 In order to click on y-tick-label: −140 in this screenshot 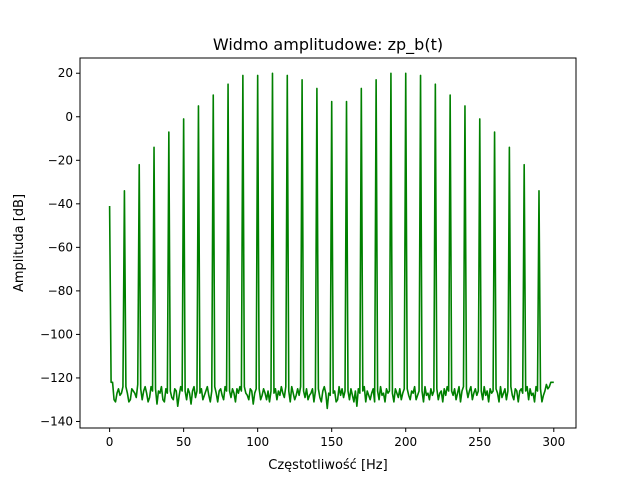, I will do `click(56, 421)`.